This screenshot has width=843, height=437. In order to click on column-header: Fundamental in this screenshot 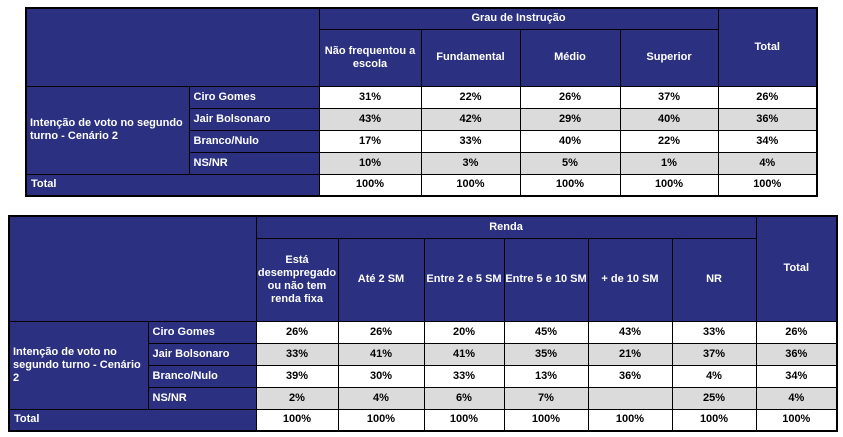, I will do `click(470, 57)`.